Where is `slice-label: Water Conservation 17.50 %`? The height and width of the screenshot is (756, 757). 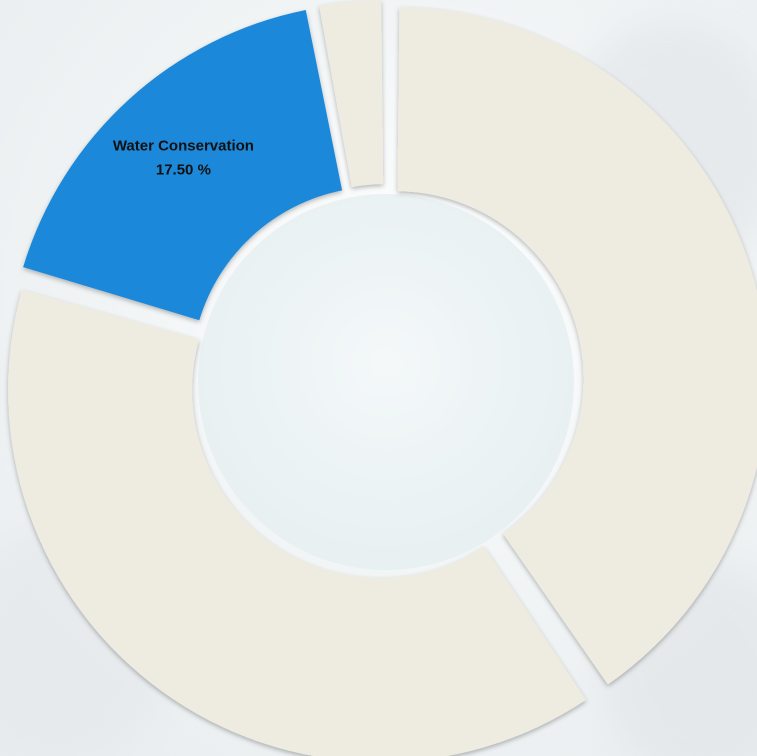 slice-label: Water Conservation 17.50 % is located at coordinates (183, 157).